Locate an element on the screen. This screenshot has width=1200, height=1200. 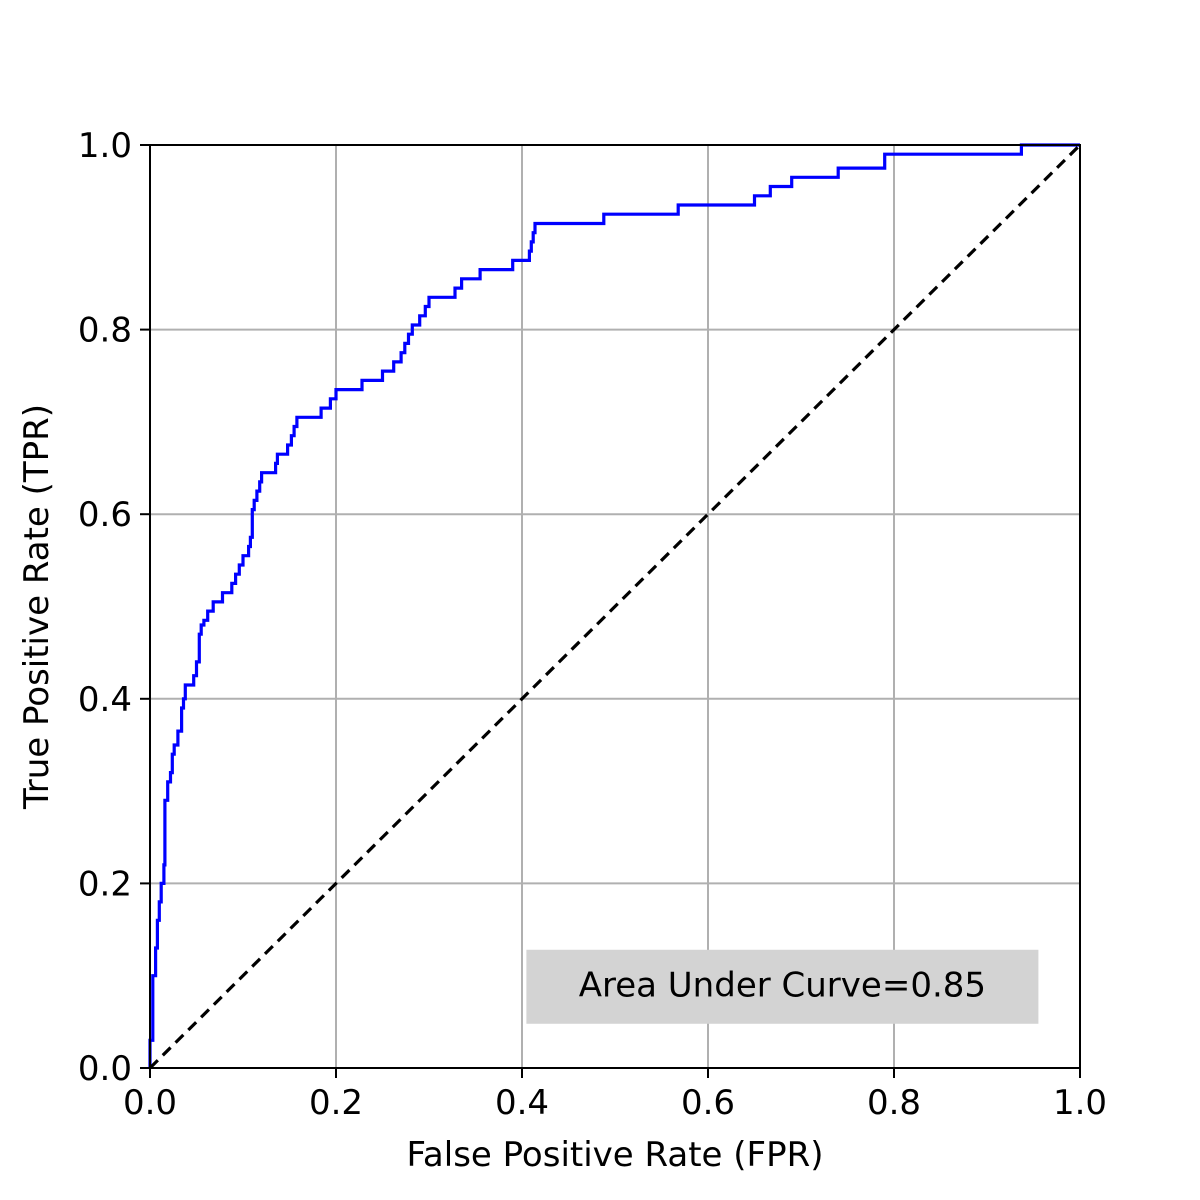
x-tick-label: 0.2 is located at coordinates (336, 1103).